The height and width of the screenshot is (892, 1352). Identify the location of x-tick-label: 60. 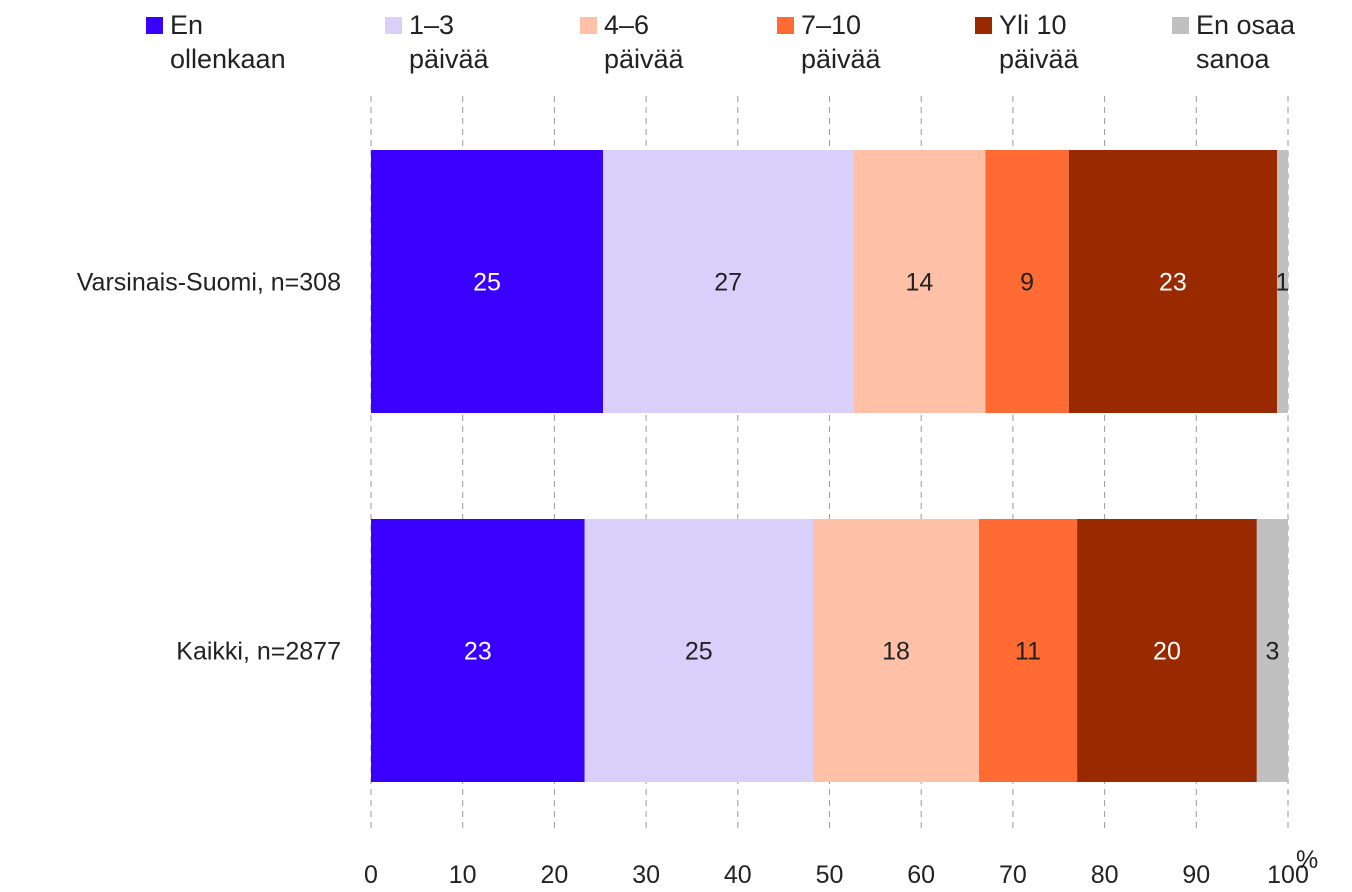
(921, 875).